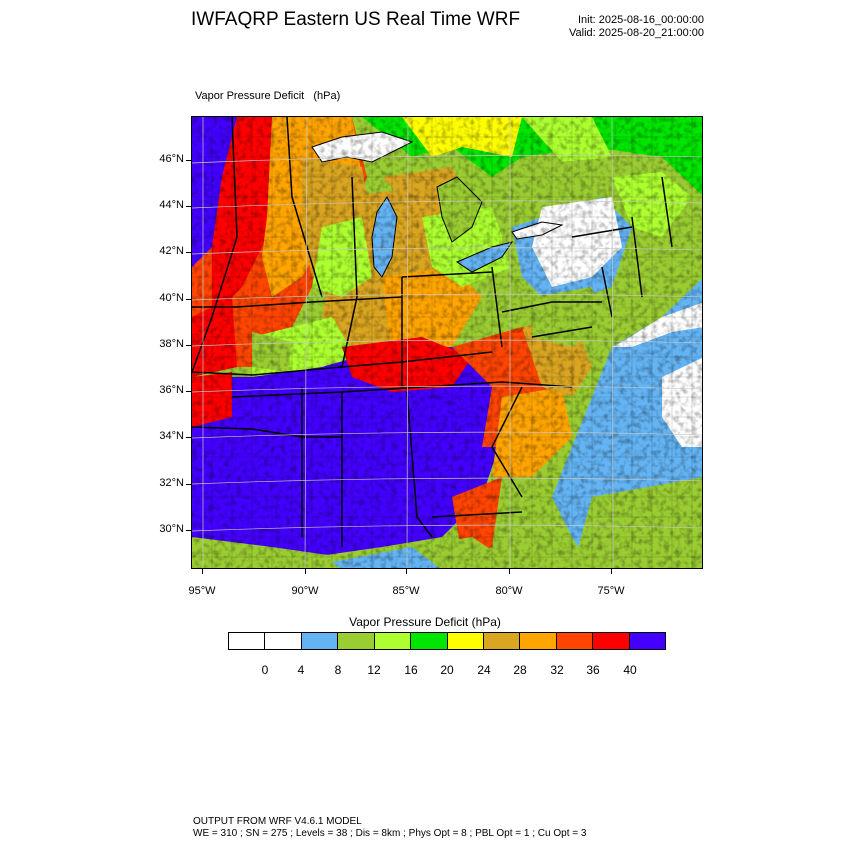 This screenshot has height=850, width=850. Describe the element at coordinates (406, 591) in the screenshot. I see `lon-label-85w: 85°W` at that location.